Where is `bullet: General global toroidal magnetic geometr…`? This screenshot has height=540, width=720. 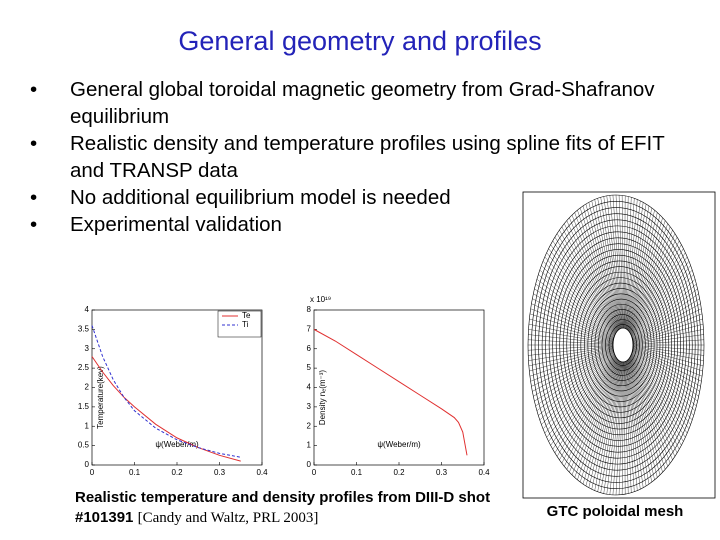
bullet: General global toroidal magnetic geometr… is located at coordinates (365, 103).